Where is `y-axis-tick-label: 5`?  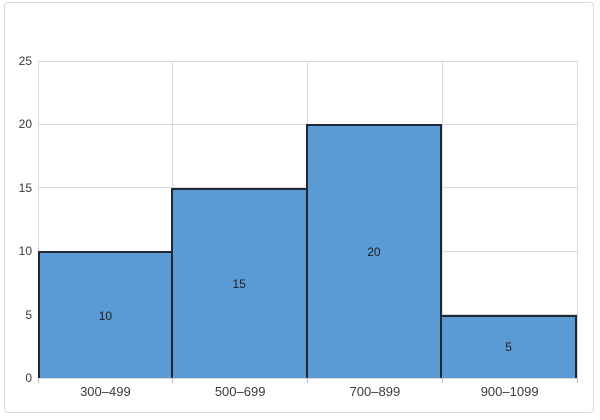
y-axis-tick-label: 5 is located at coordinates (28, 314).